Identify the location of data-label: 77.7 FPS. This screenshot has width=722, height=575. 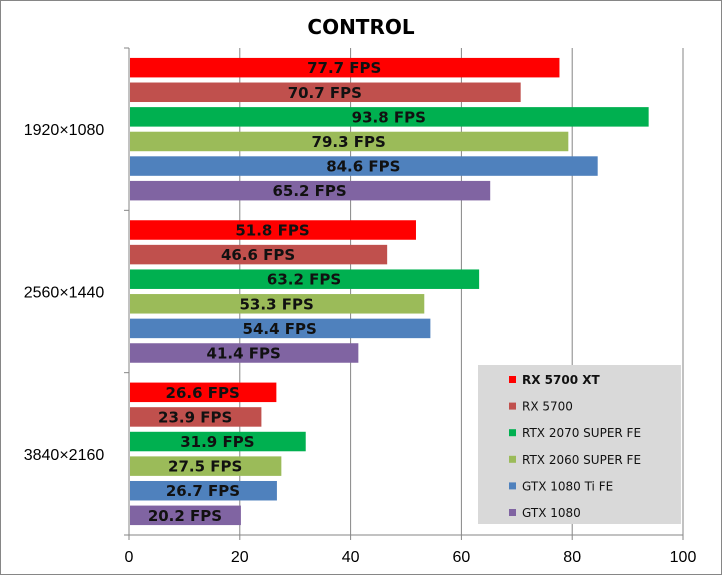
(344, 68).